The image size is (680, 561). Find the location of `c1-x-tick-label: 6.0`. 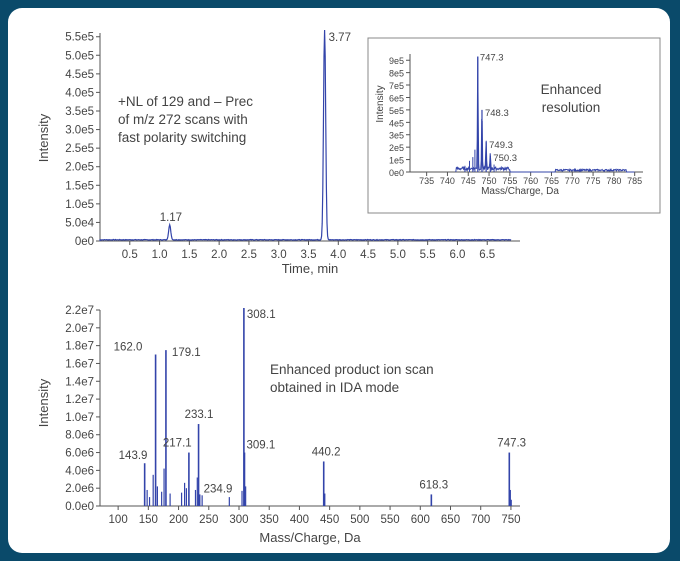

c1-x-tick-label: 6.0 is located at coordinates (457, 255).